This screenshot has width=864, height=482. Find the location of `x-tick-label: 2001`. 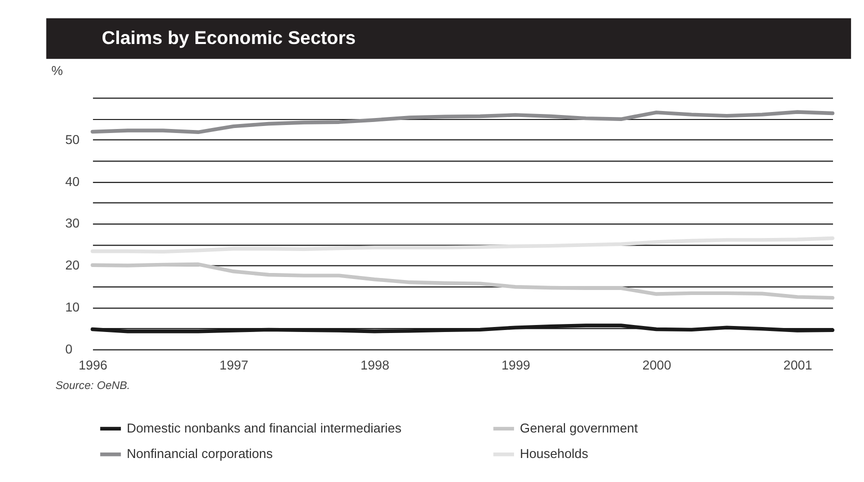

x-tick-label: 2001 is located at coordinates (797, 364).